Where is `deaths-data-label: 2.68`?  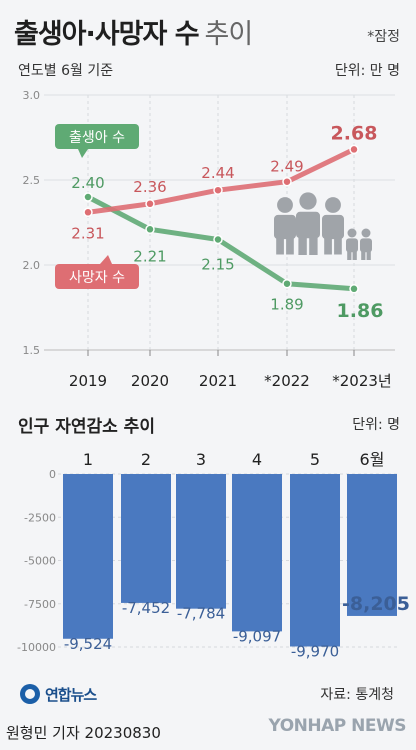 deaths-data-label: 2.68 is located at coordinates (354, 133).